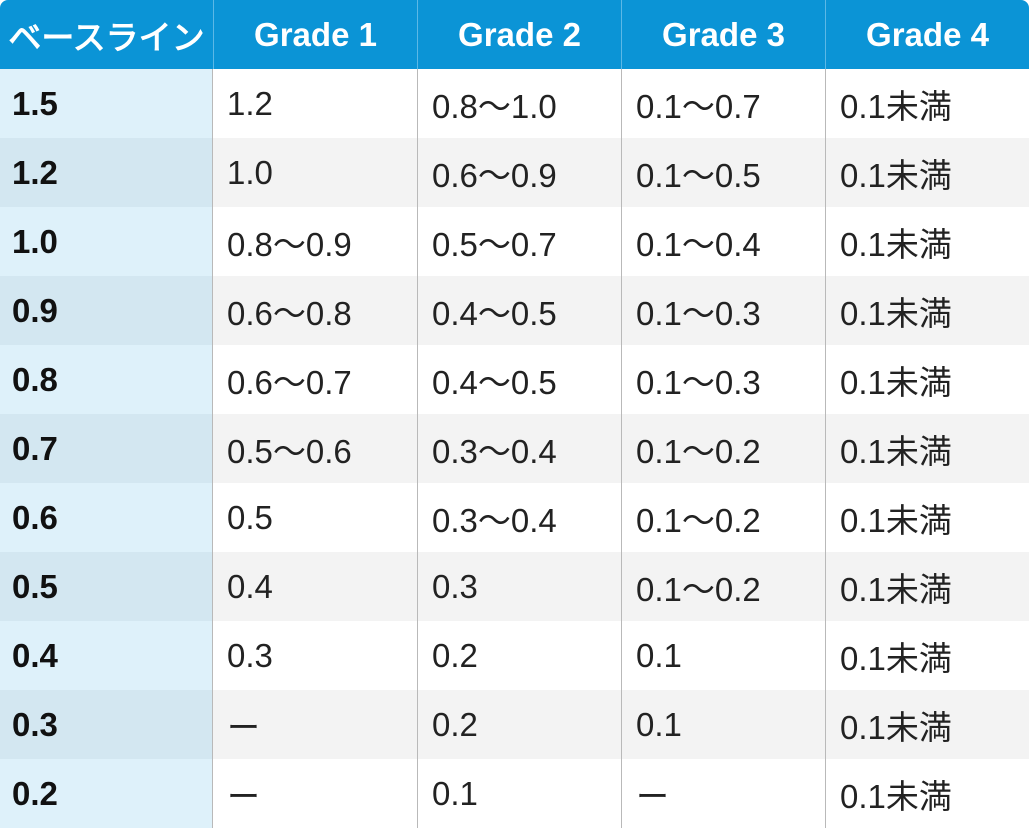  I want to click on baseline-cell: 1.2, so click(106, 172).